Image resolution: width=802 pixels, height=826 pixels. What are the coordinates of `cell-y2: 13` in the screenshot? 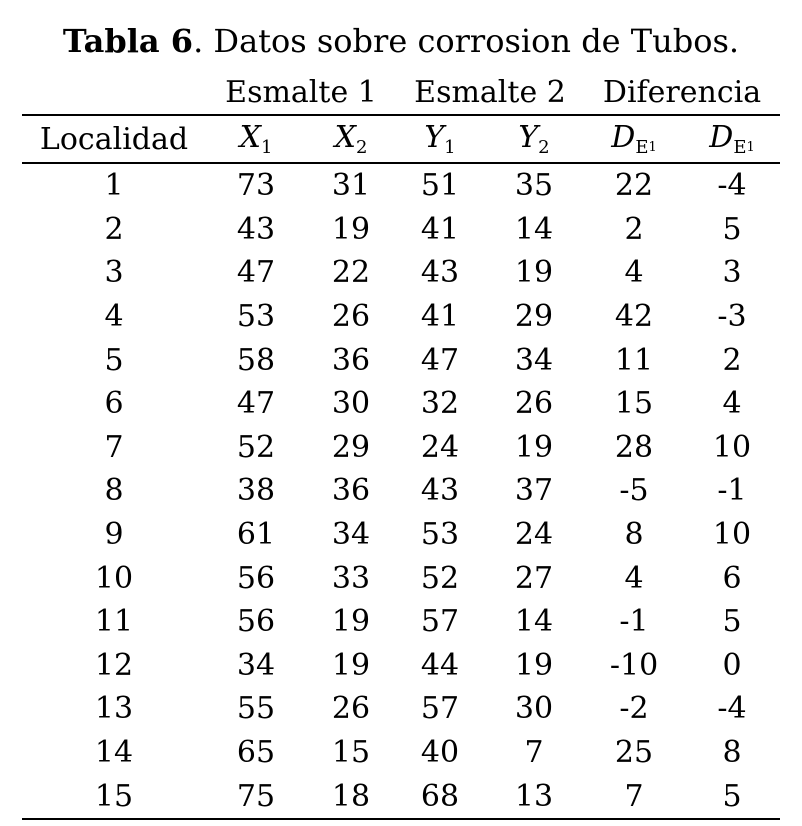 It's located at (534, 797).